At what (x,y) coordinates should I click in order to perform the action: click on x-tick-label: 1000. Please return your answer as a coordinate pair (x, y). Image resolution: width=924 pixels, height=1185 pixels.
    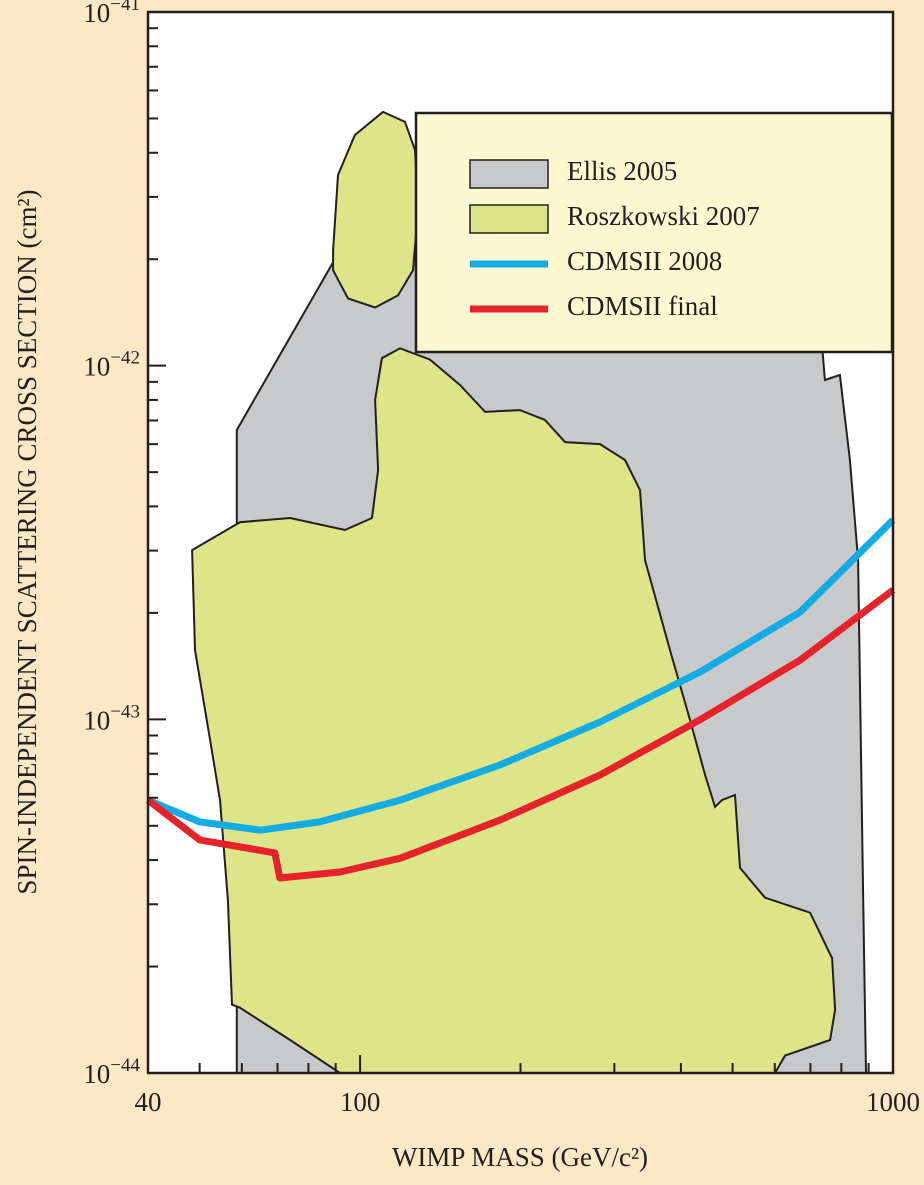
    Looking at the image, I should click on (893, 1102).